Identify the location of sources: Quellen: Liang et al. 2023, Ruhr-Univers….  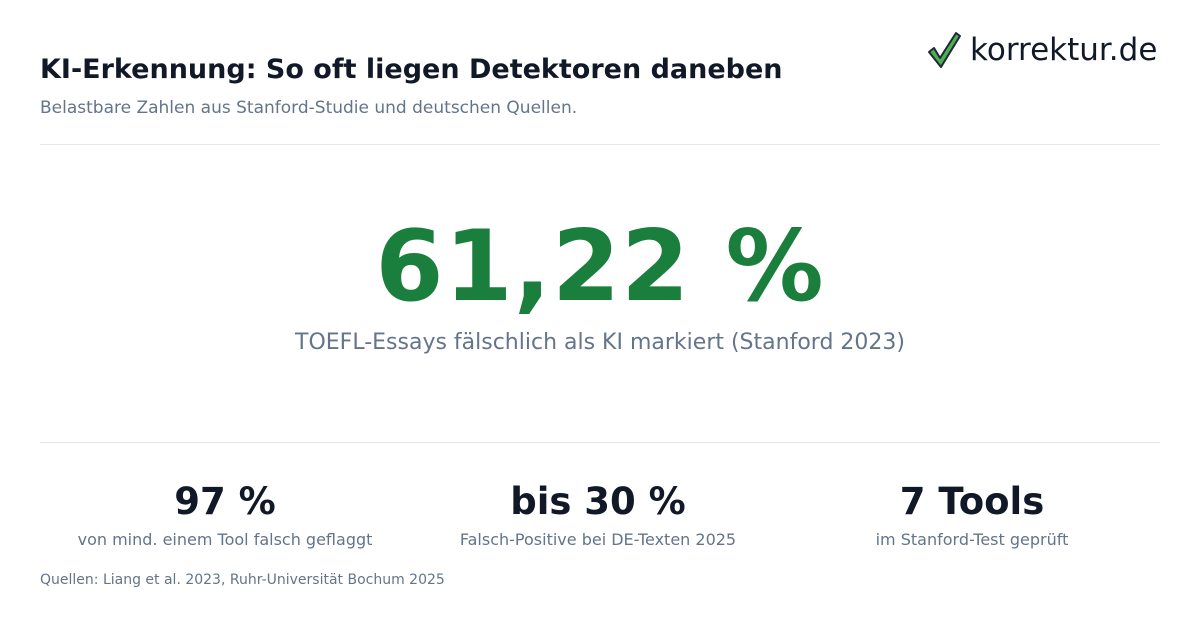
(242, 580).